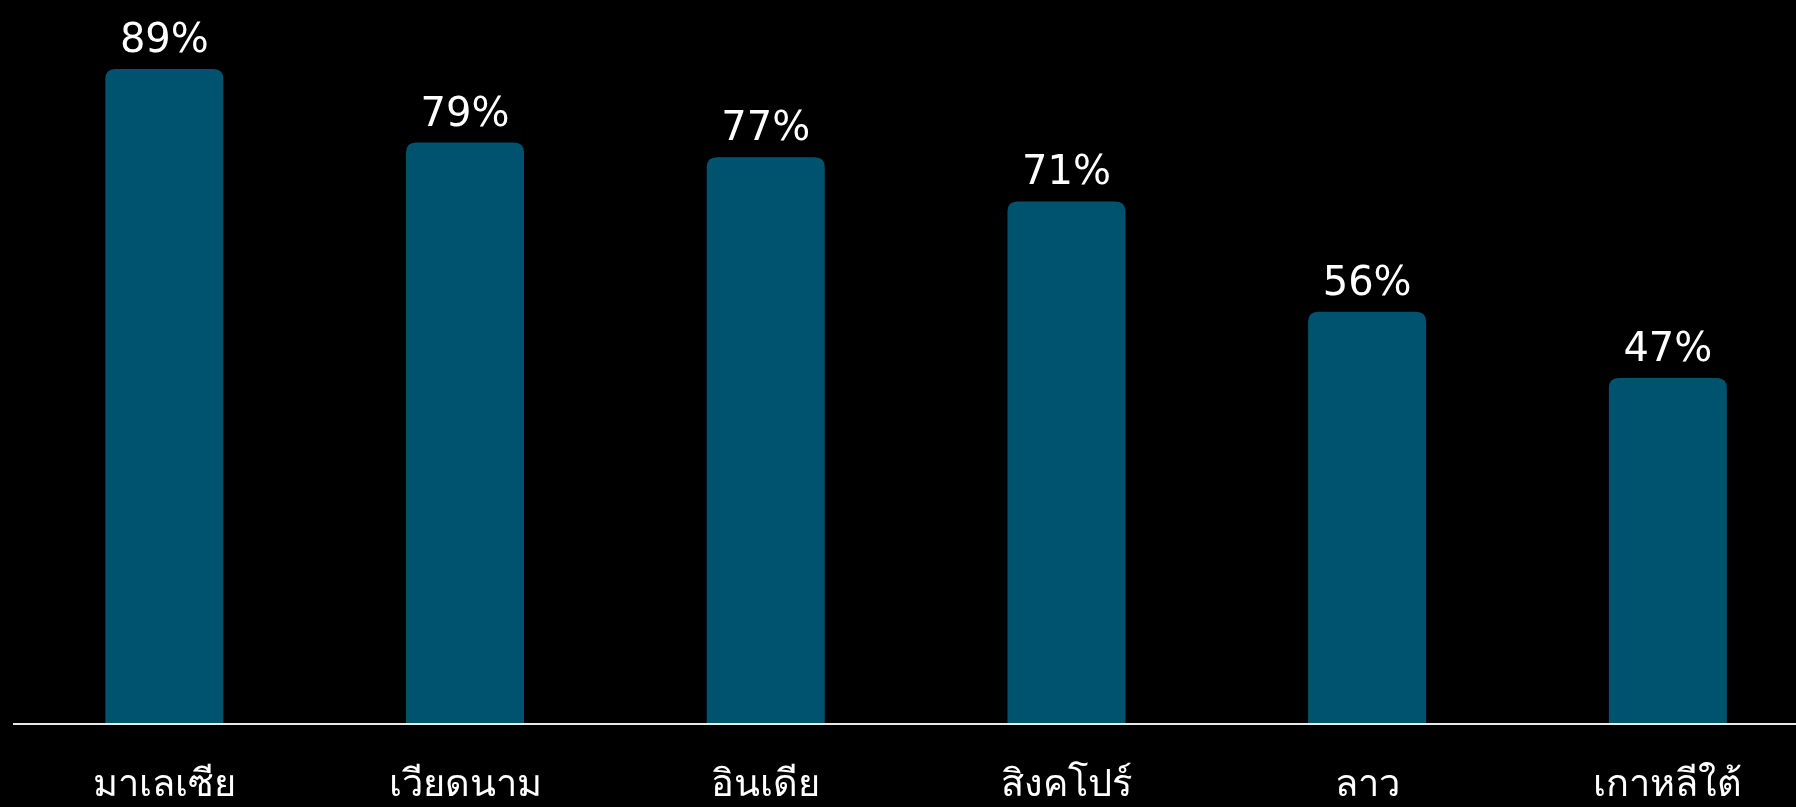 The height and width of the screenshot is (807, 1796). What do you see at coordinates (766, 783) in the screenshot?
I see `x-tick-label: อินเดีย` at bounding box center [766, 783].